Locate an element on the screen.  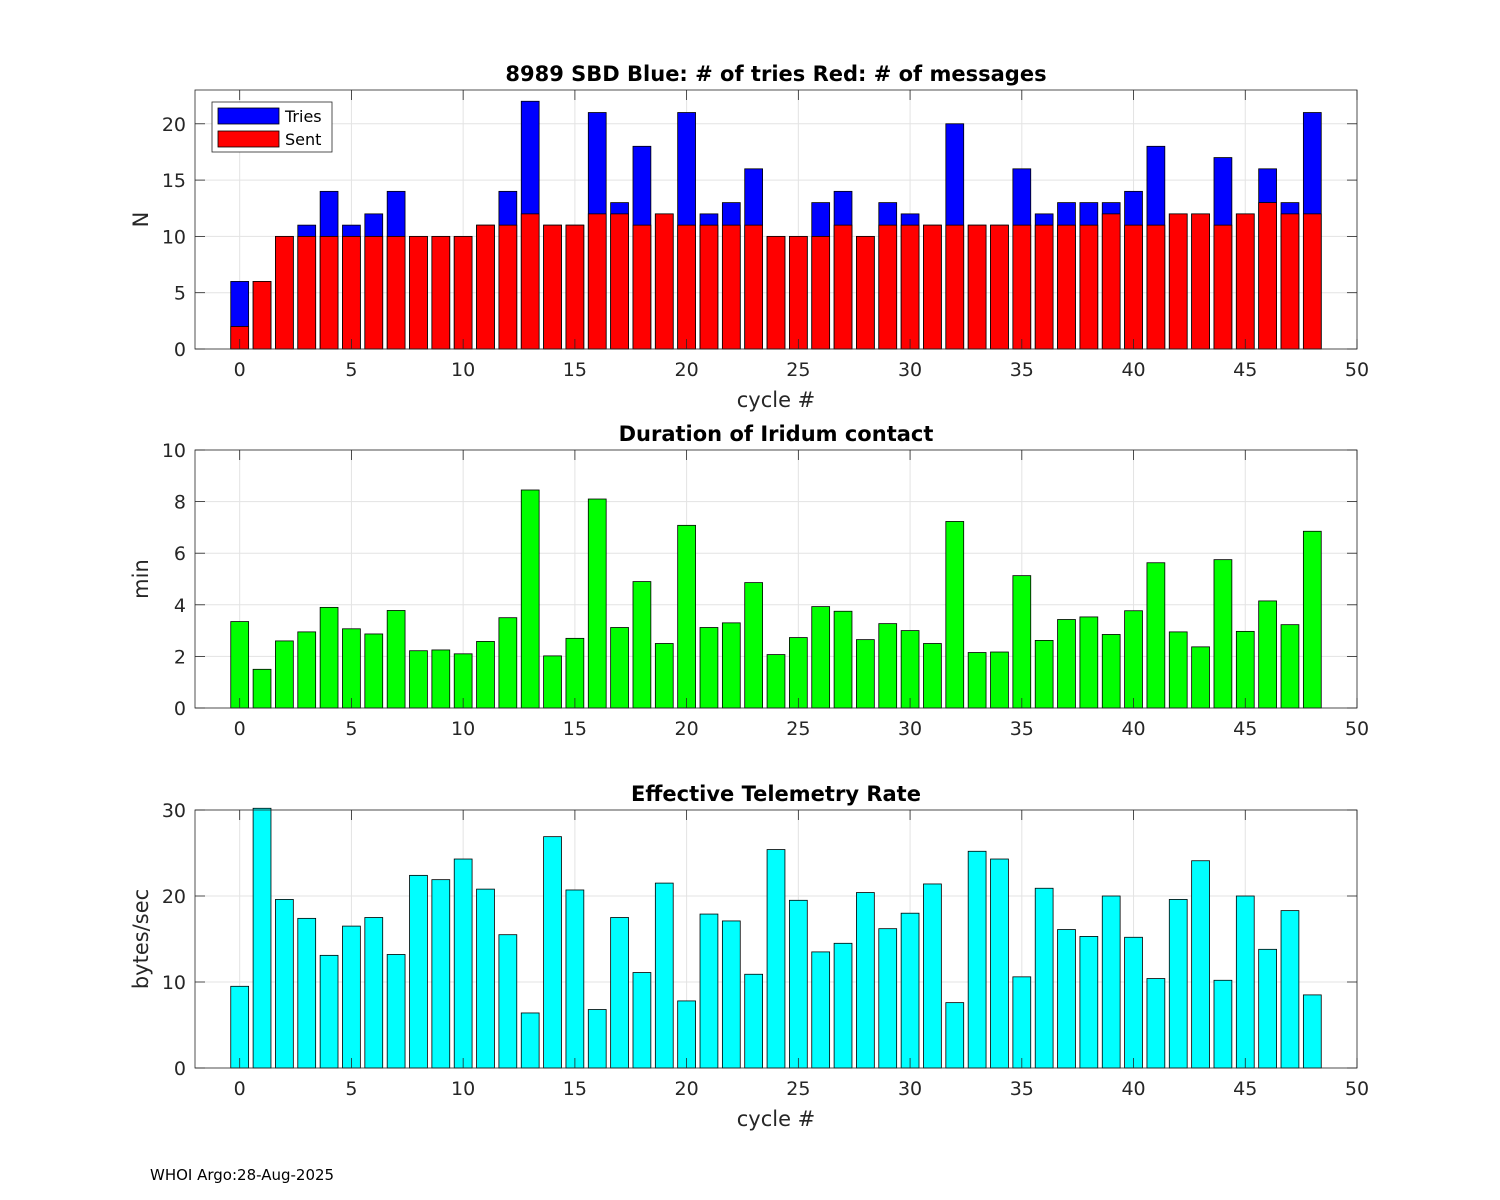
y-tick-label: 5 is located at coordinates (180, 294).